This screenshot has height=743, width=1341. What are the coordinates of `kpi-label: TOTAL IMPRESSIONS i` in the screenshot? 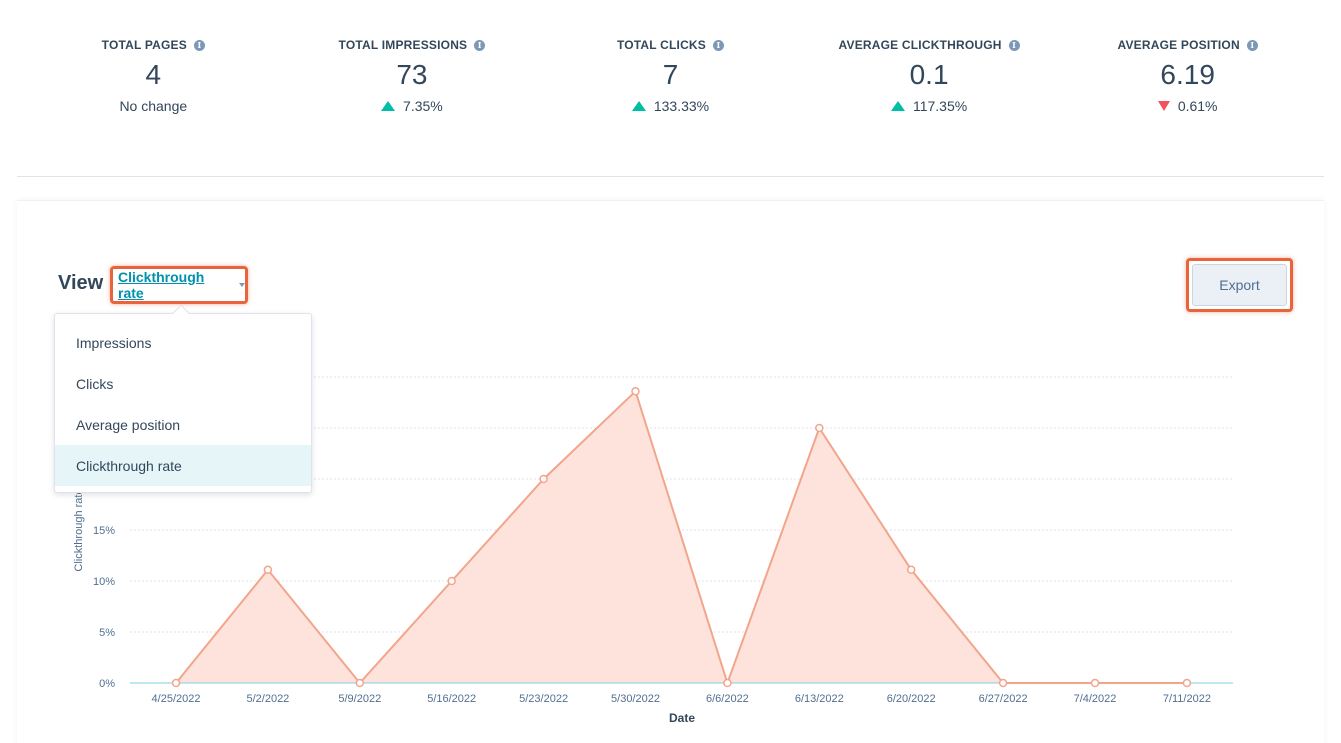 It's located at (412, 45).